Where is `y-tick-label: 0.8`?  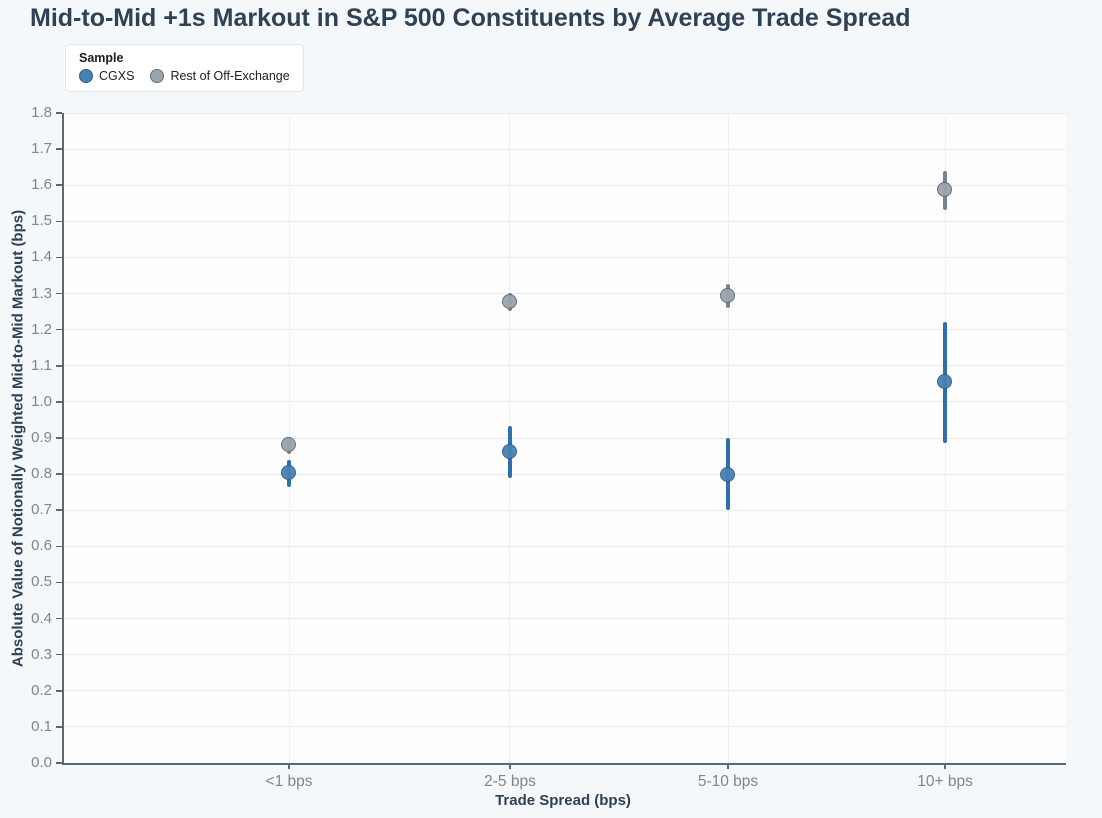 y-tick-label: 0.8 is located at coordinates (41, 474).